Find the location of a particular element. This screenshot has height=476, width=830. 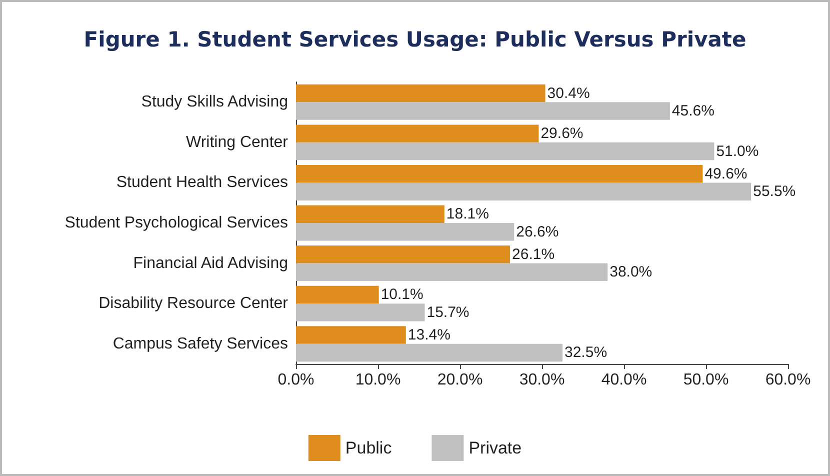

data-label: 51.0% is located at coordinates (737, 151).